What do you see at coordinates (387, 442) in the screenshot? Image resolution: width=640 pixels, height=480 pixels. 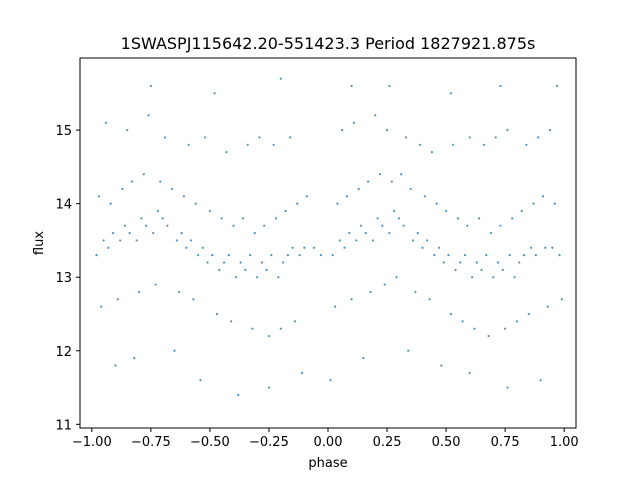 I see `x-tick-label: 0.25` at bounding box center [387, 442].